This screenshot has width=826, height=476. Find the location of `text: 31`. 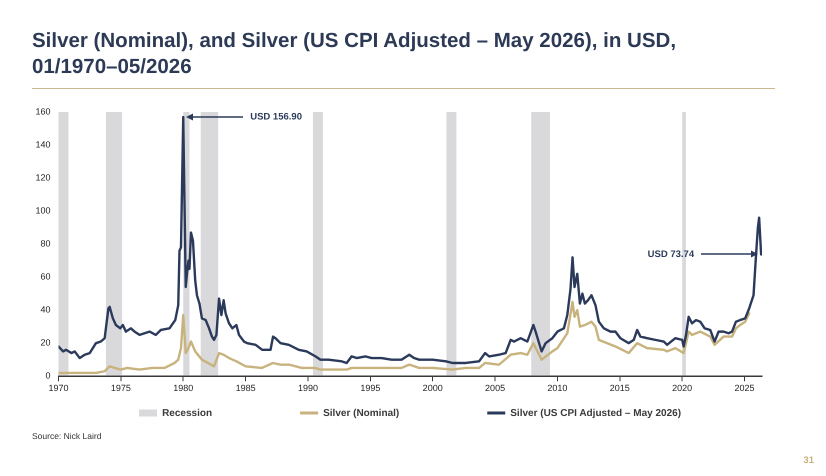

text: 31 is located at coordinates (808, 460).